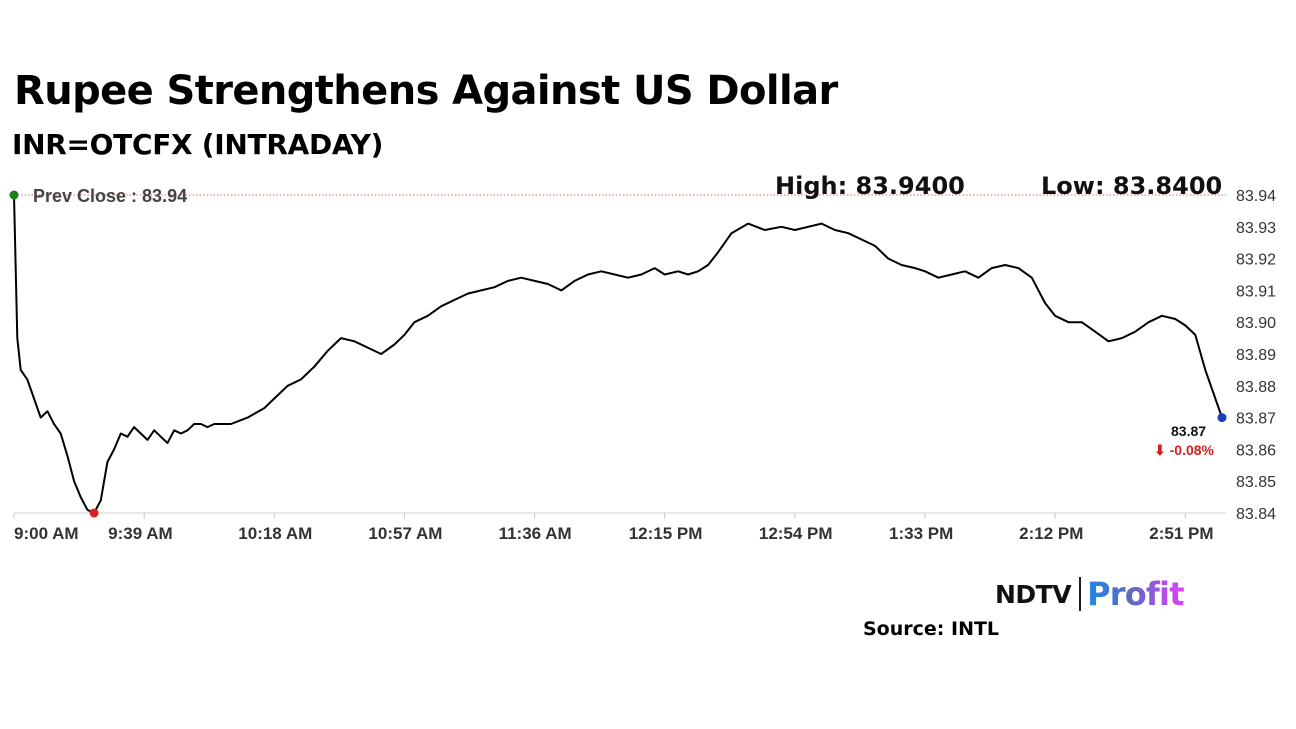 This screenshot has height=729, width=1296. I want to click on y-tick-label: 83.90, so click(1256, 323).